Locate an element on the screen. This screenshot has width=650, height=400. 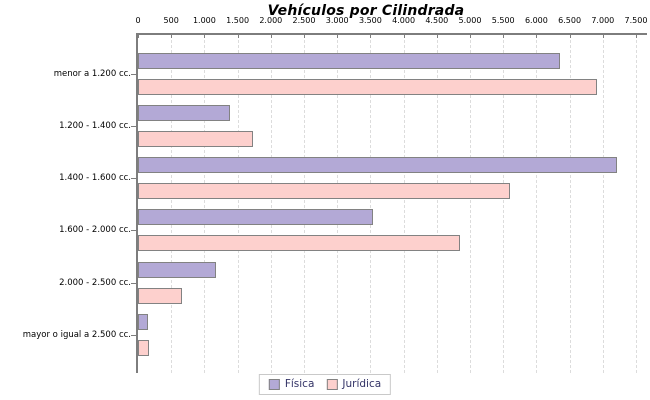
x-tick-label: 3.500 is located at coordinates (370, 20).